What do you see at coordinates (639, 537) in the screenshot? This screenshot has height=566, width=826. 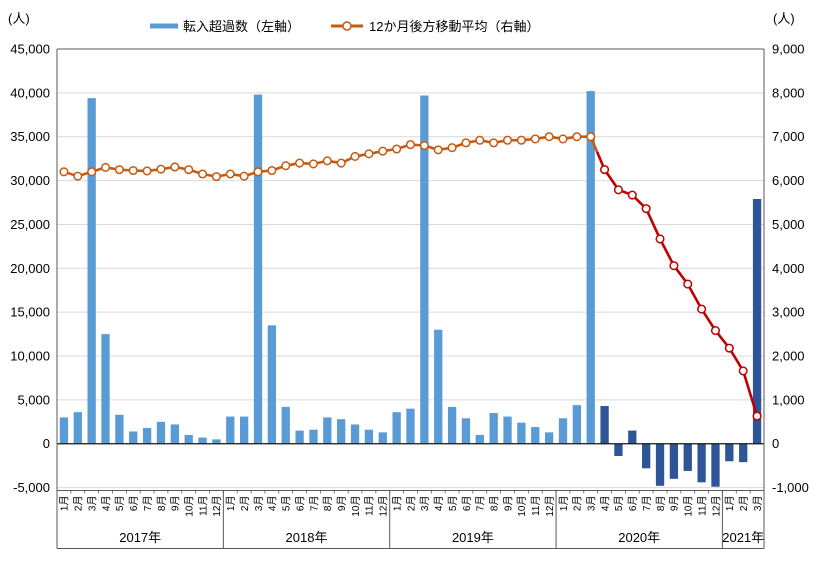 I see `year-label: 2020年` at bounding box center [639, 537].